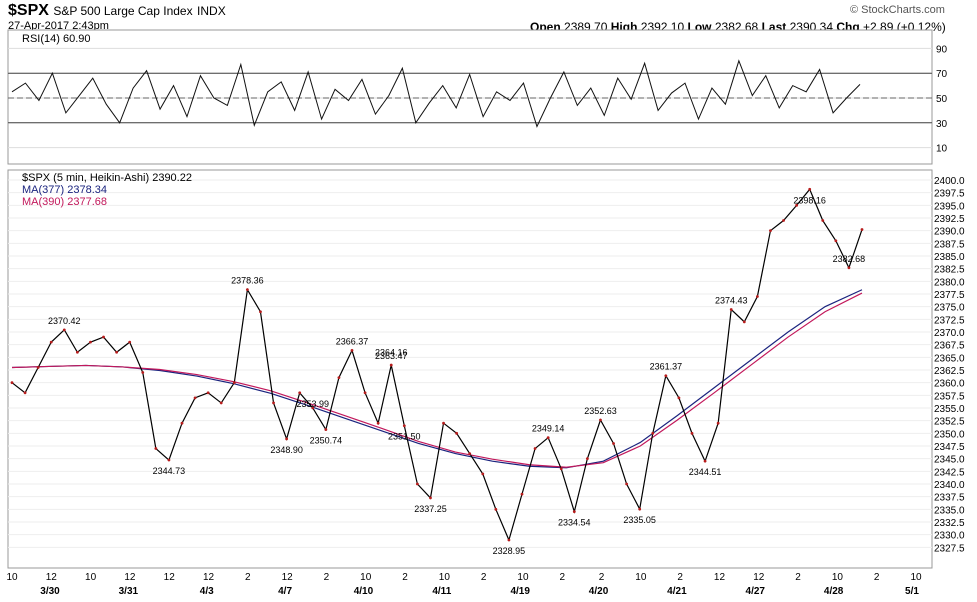 The width and height of the screenshot is (977, 602). Describe the element at coordinates (352, 341) in the screenshot. I see `price-annotation: 2366.37` at that location.